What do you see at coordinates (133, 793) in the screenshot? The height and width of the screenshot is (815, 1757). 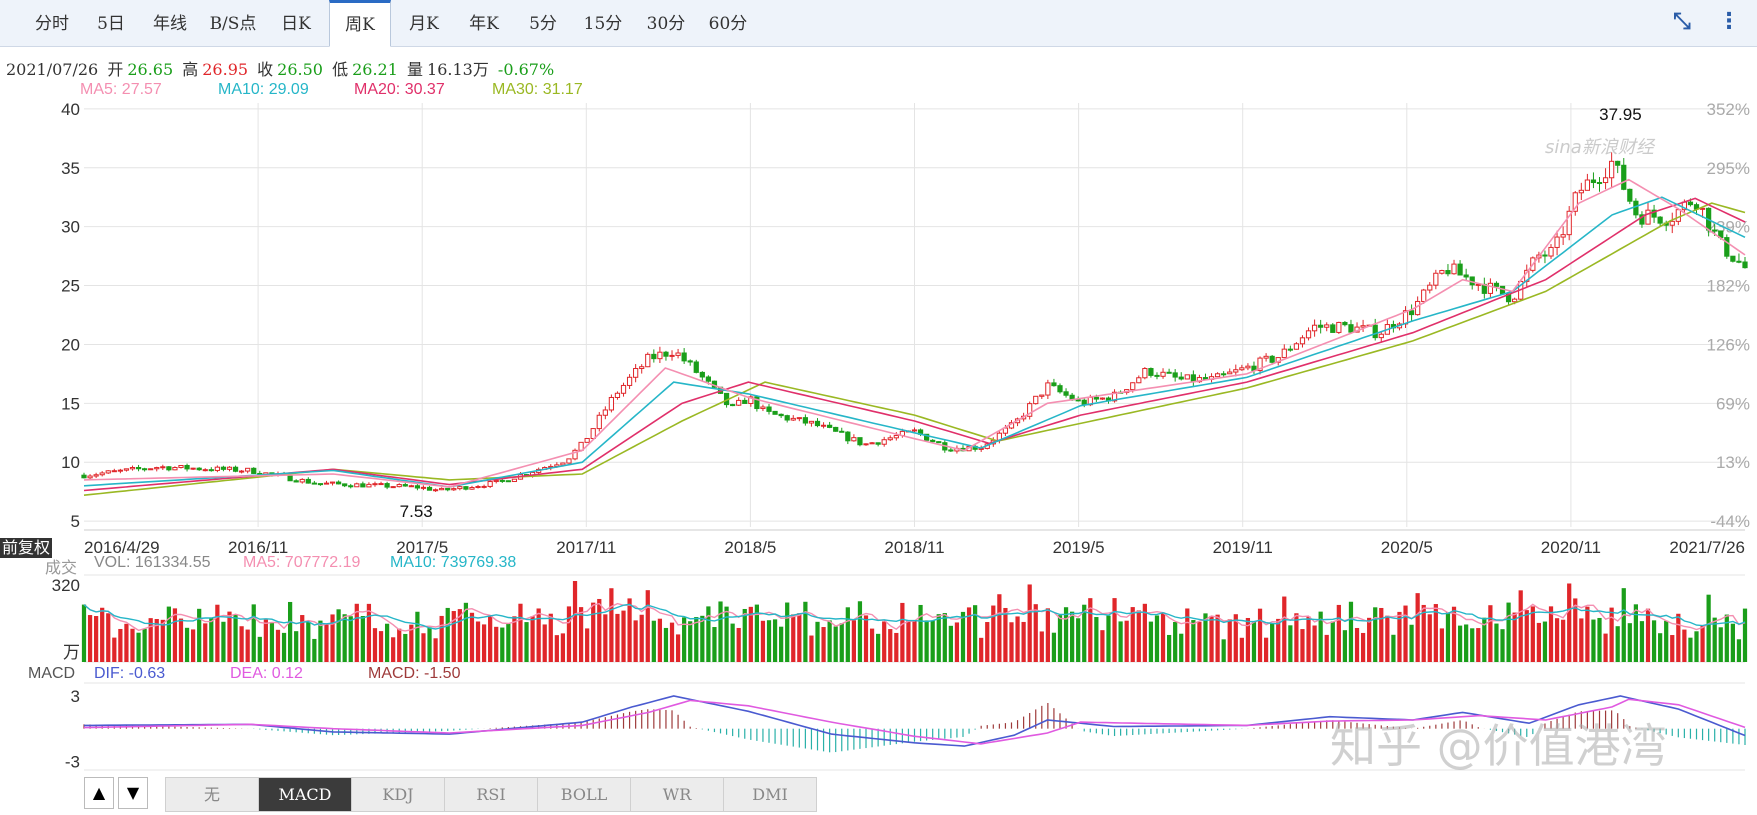 I see `arrow-down-button: ▼` at bounding box center [133, 793].